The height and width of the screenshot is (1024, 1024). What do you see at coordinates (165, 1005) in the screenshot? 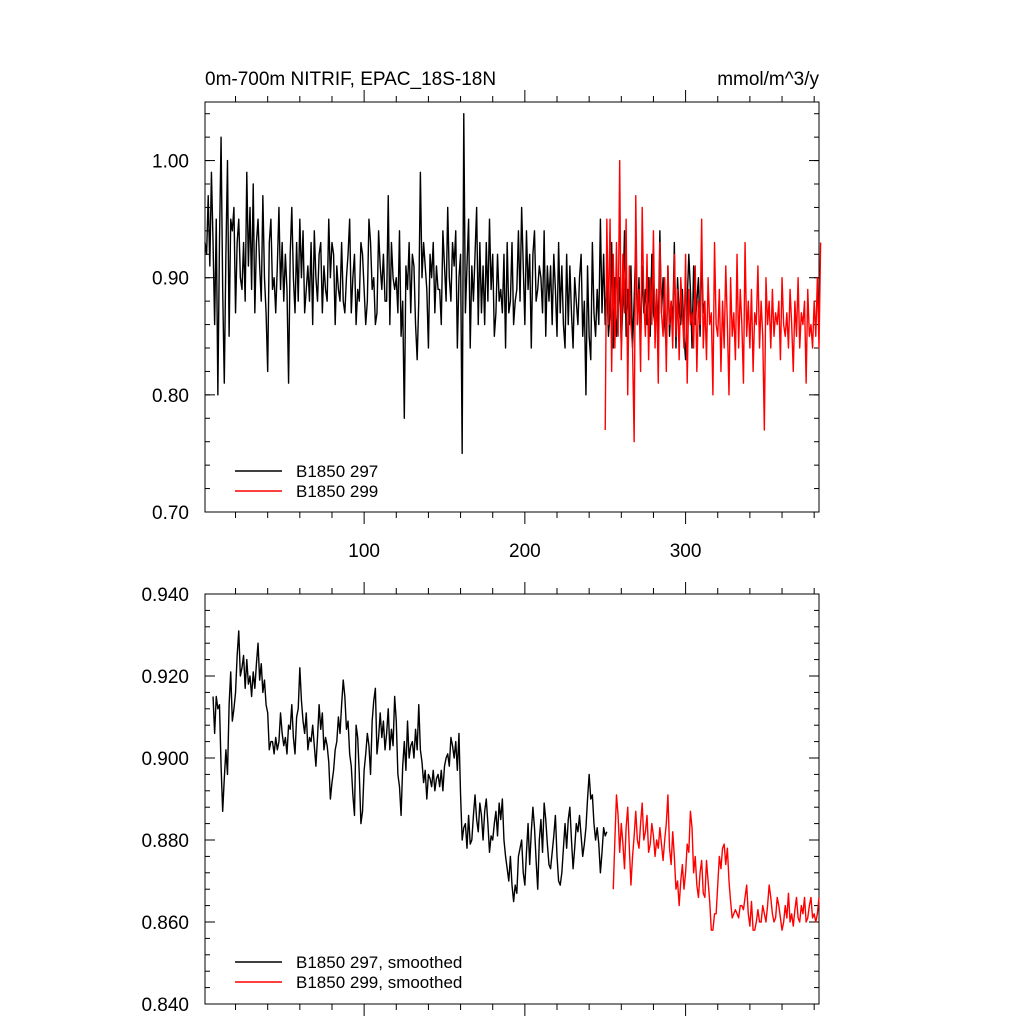
I see `y-tick-label: 0.840` at bounding box center [165, 1005].